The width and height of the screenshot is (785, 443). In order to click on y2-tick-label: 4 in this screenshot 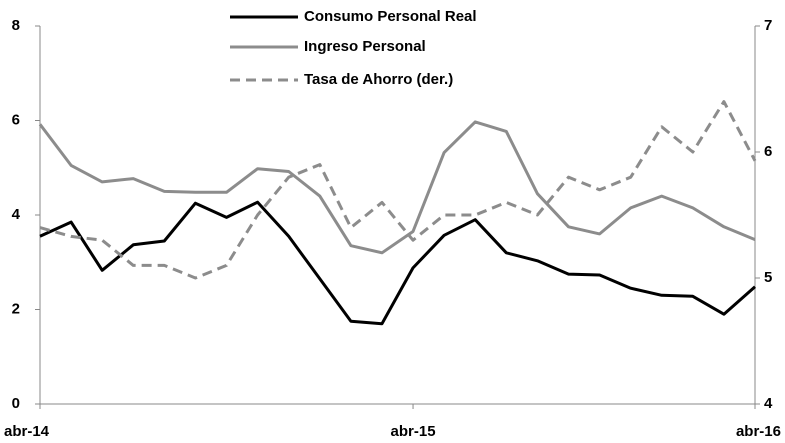, I will do `click(768, 403)`.